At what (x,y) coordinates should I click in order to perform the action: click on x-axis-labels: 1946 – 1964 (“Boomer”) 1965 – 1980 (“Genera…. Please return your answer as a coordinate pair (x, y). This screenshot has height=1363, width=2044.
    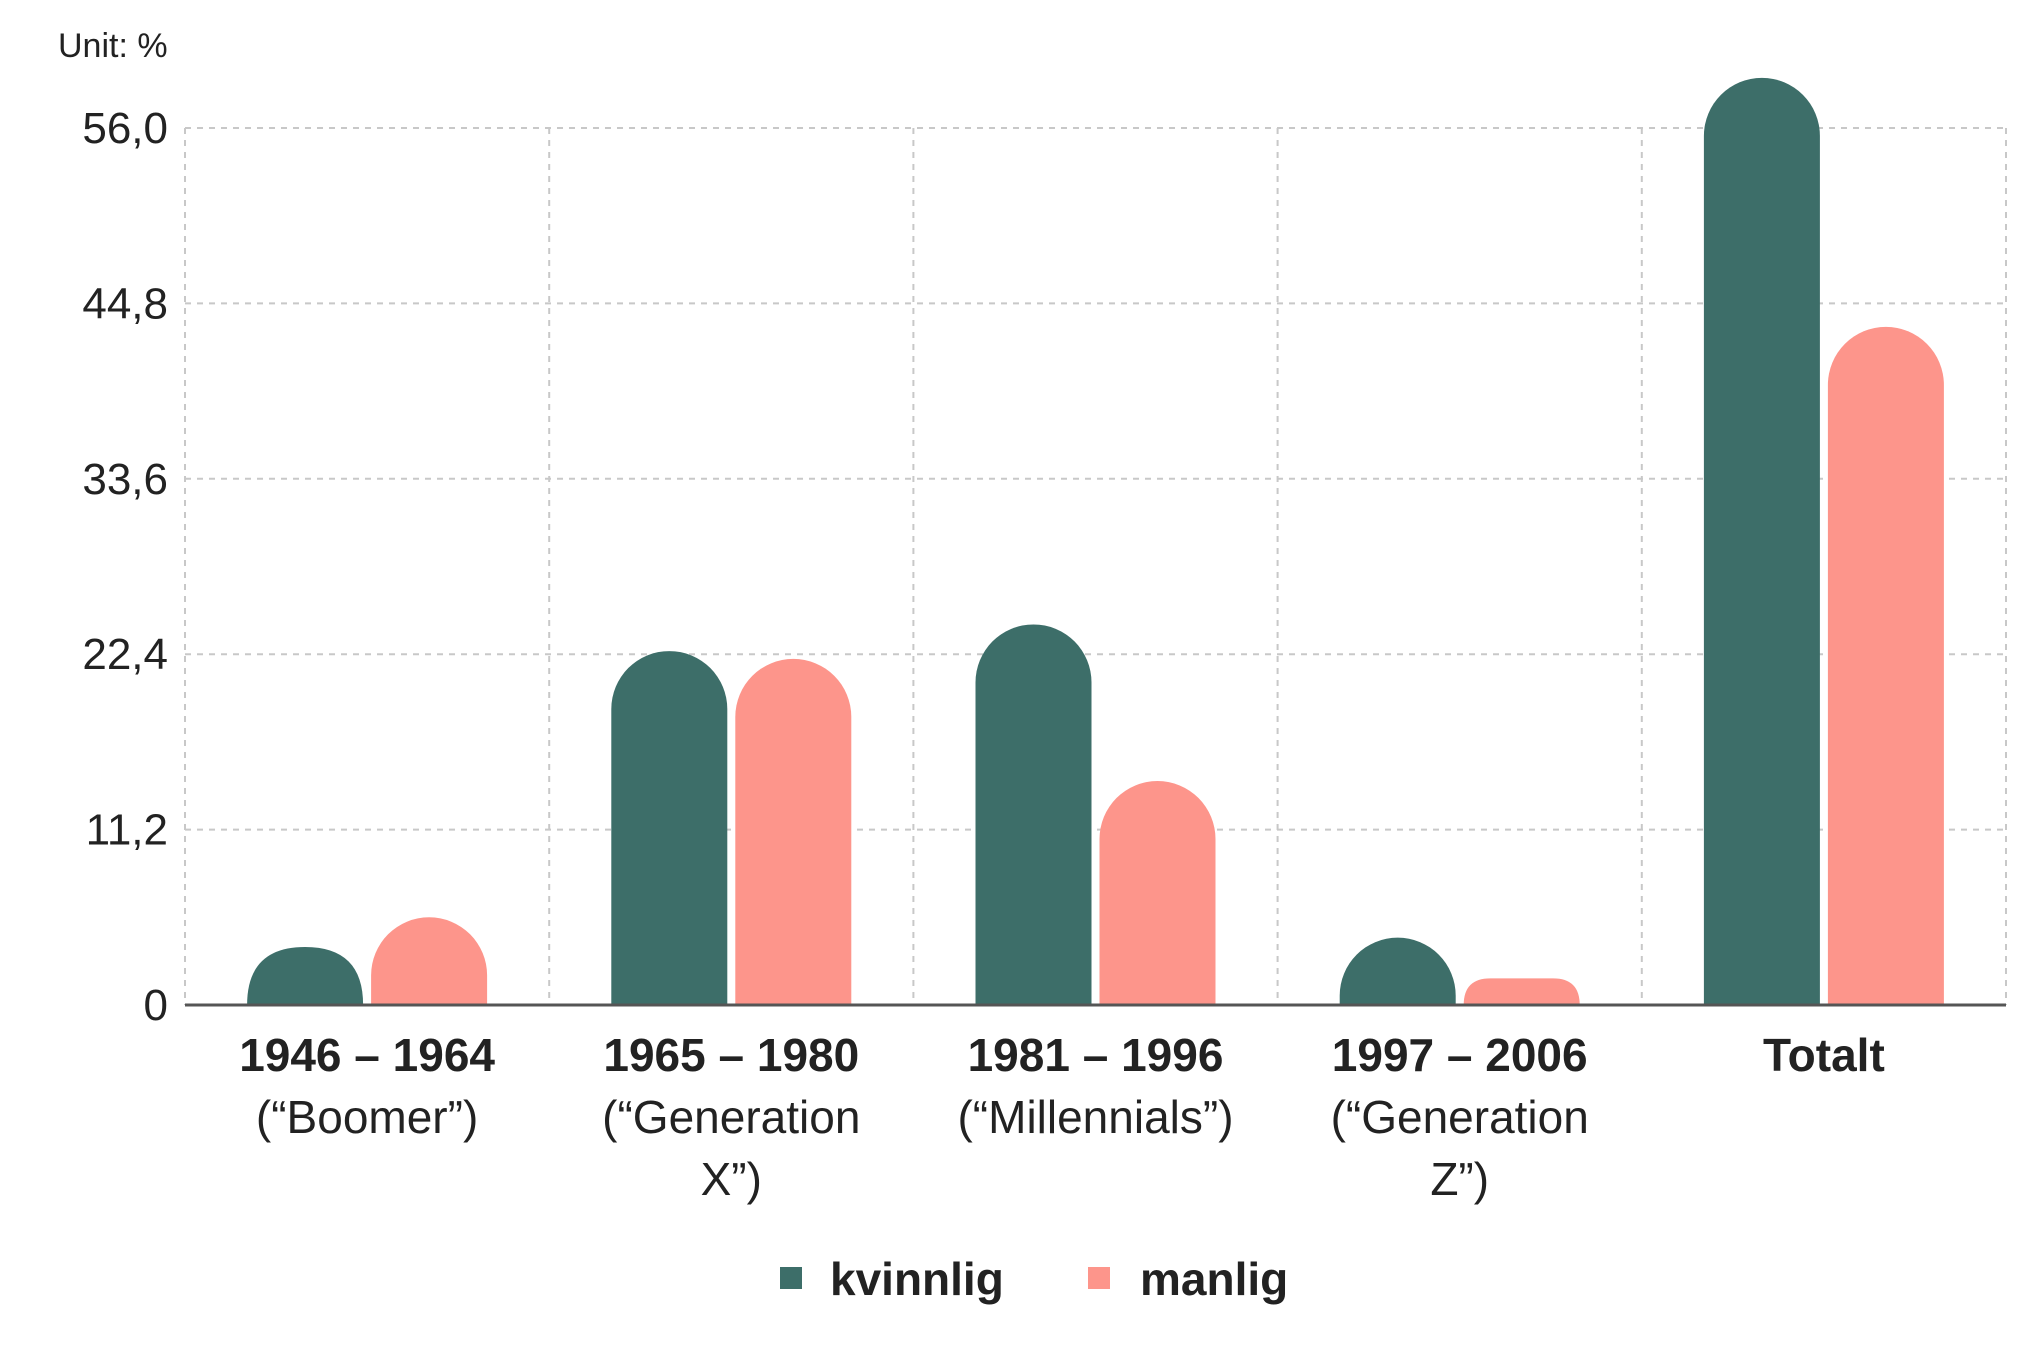
    Looking at the image, I should click on (1062, 1117).